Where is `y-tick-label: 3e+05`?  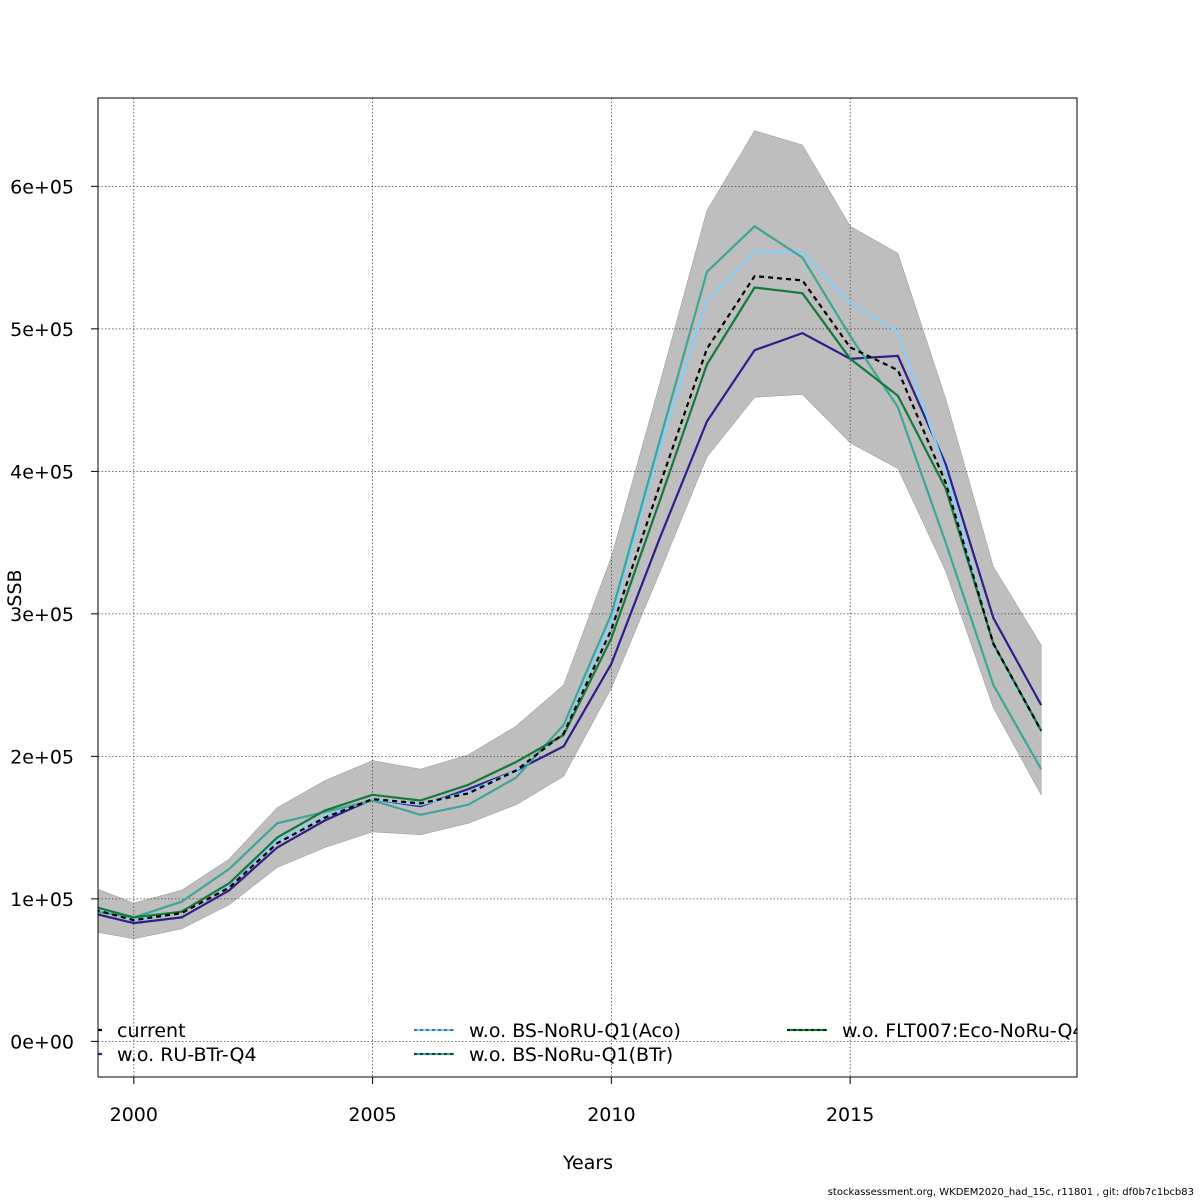 y-tick-label: 3e+05 is located at coordinates (42, 615).